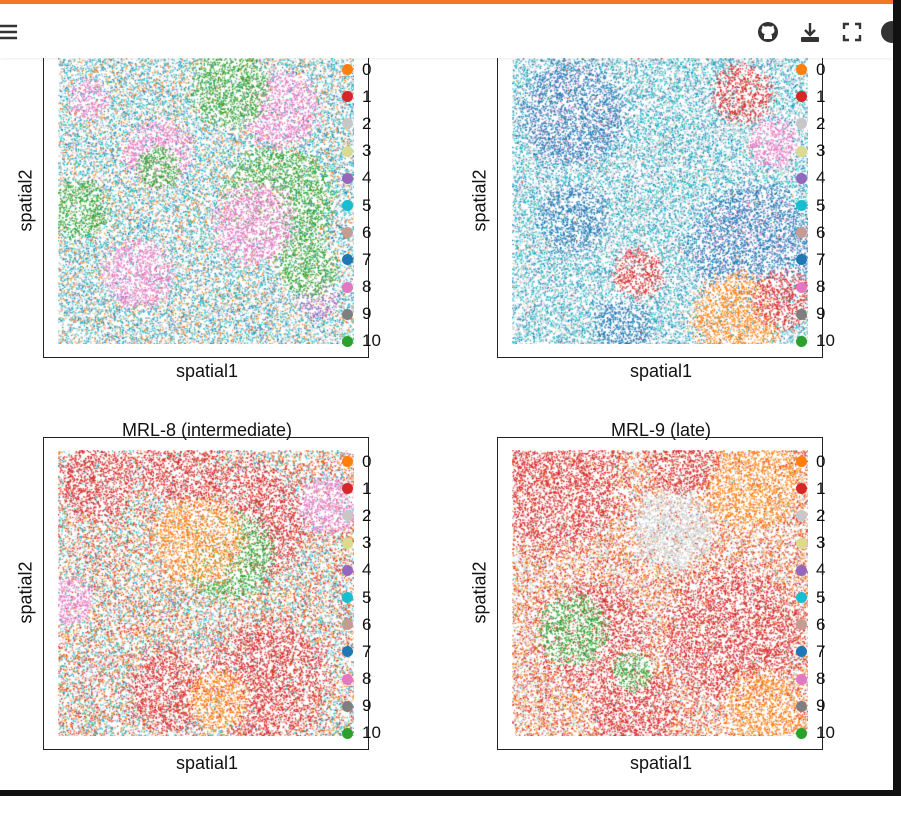 The height and width of the screenshot is (829, 901). What do you see at coordinates (367, 543) in the screenshot?
I see `legend-label: 3` at bounding box center [367, 543].